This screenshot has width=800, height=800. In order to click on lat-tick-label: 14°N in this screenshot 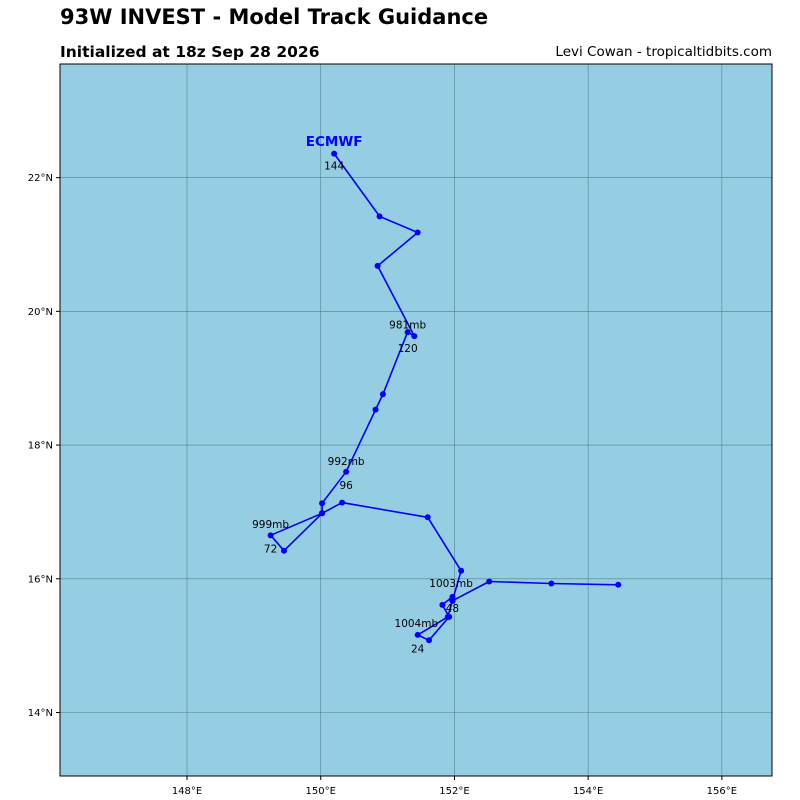, I will do `click(40, 713)`.